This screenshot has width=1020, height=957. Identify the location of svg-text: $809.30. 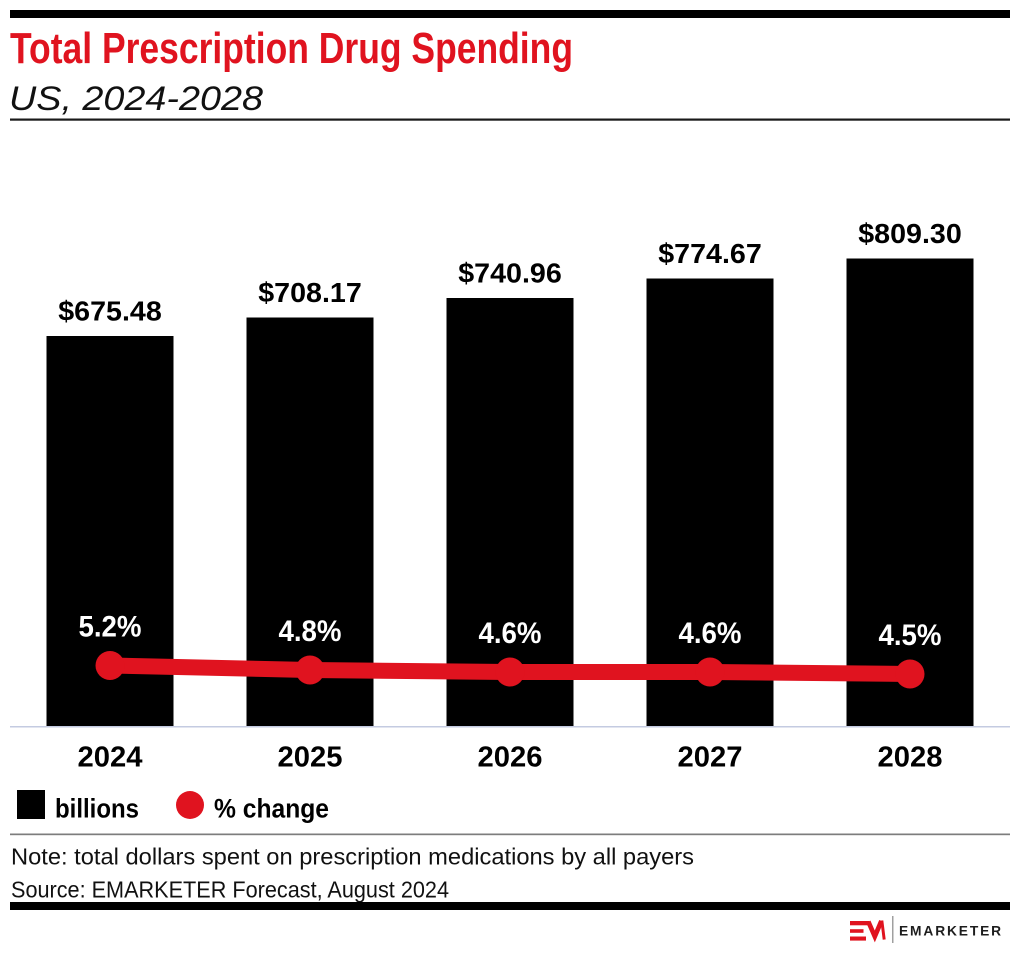
(910, 233).